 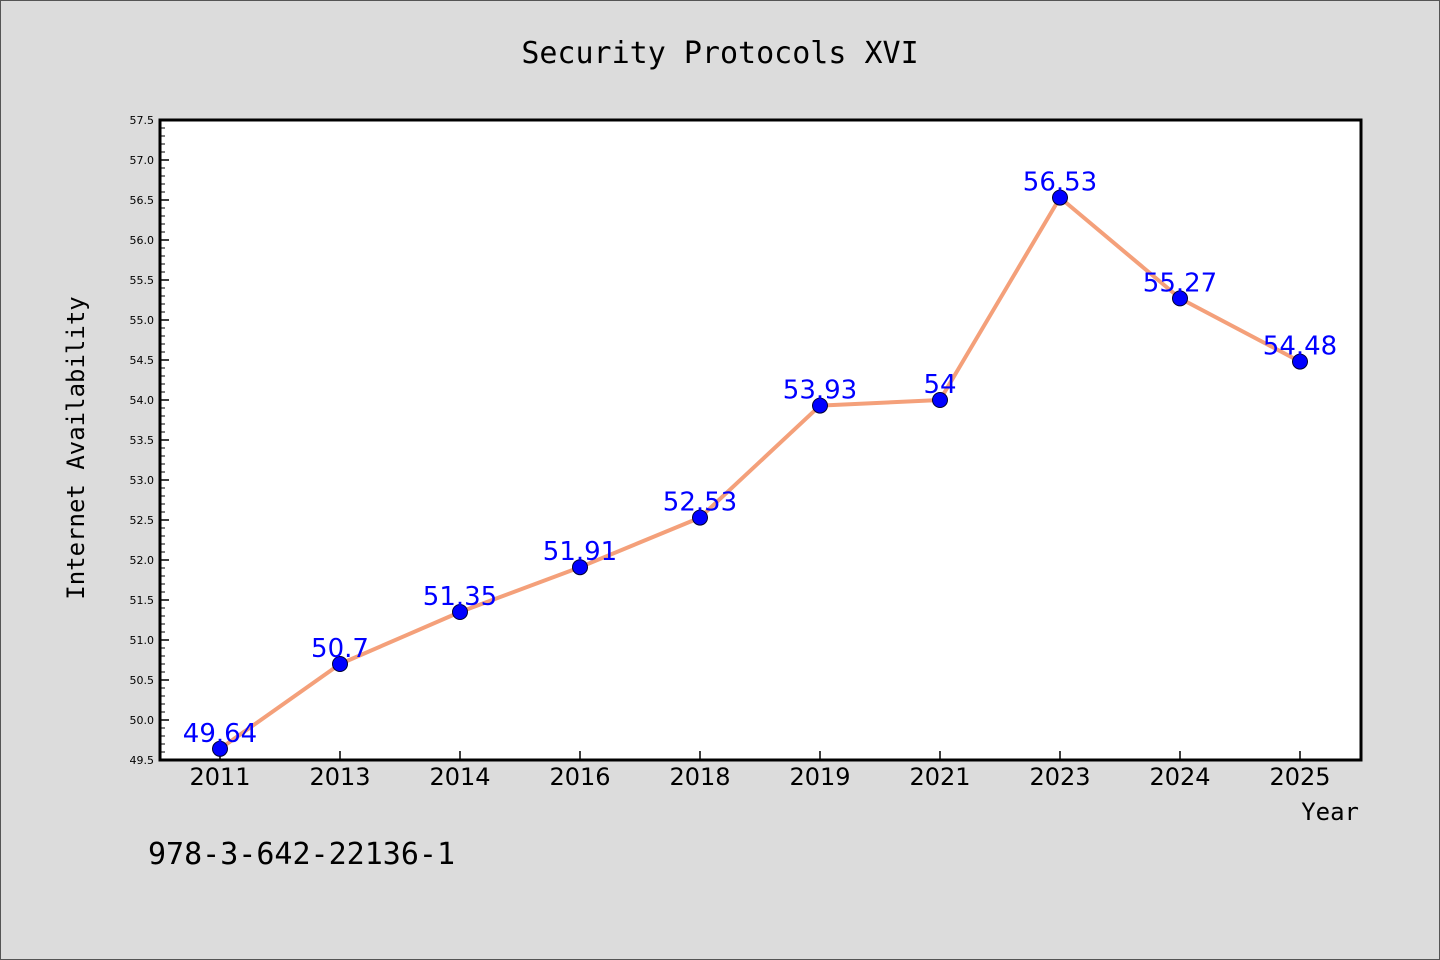 I want to click on y-tick-label: 57.0, so click(x=142, y=160).